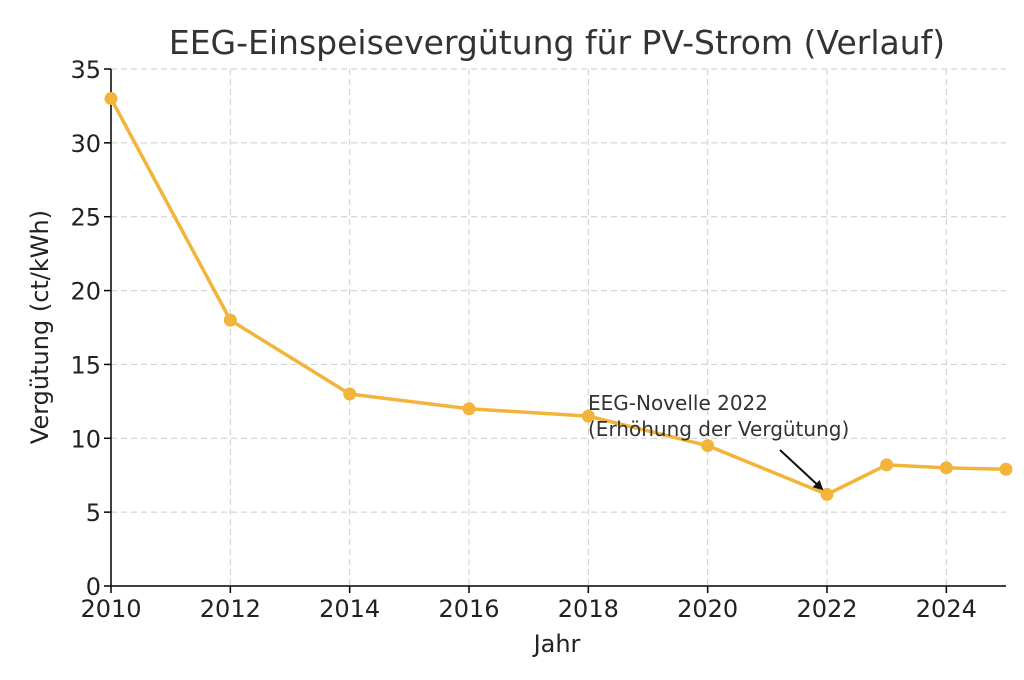 The width and height of the screenshot is (1024, 680). Describe the element at coordinates (85, 218) in the screenshot. I see `y-tick-label: 25` at that location.